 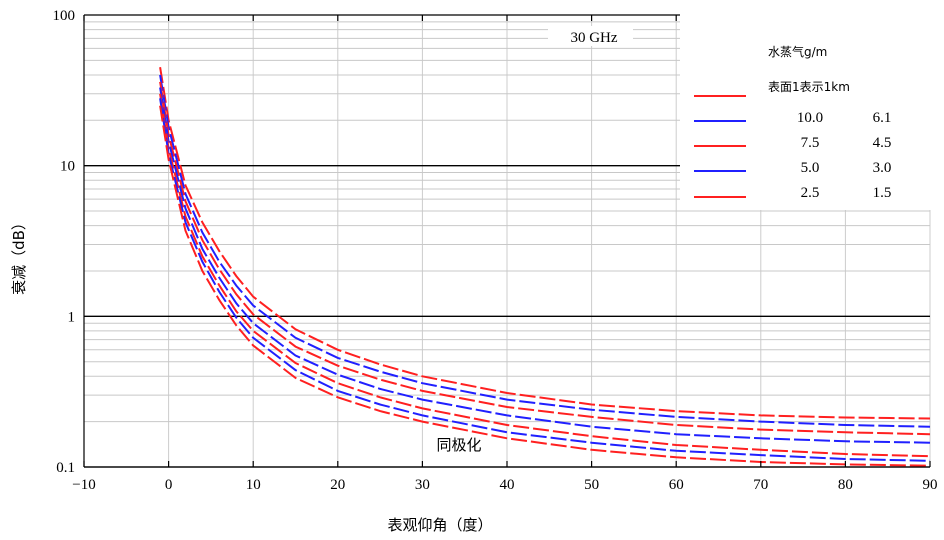 I want to click on annotation-label: 同极化, so click(x=458, y=445).